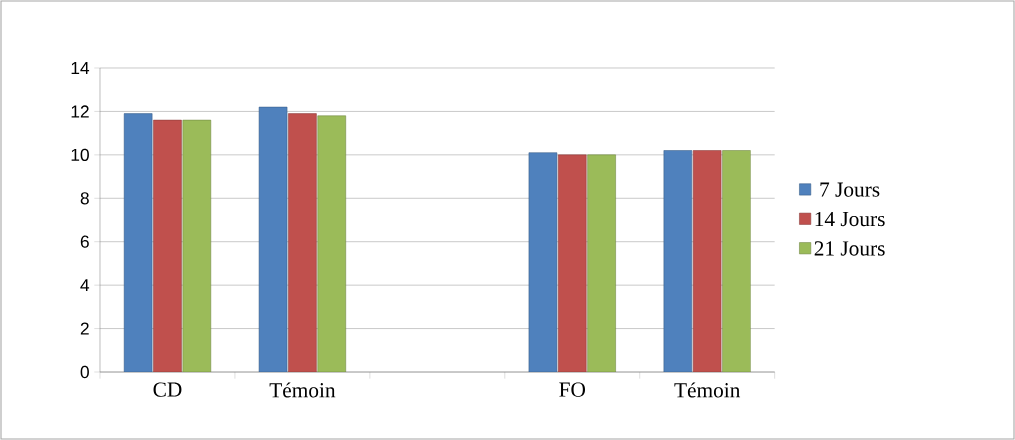 Image resolution: width=1015 pixels, height=440 pixels. Describe the element at coordinates (850, 189) in the screenshot. I see `legend-label: 7 Jours` at that location.